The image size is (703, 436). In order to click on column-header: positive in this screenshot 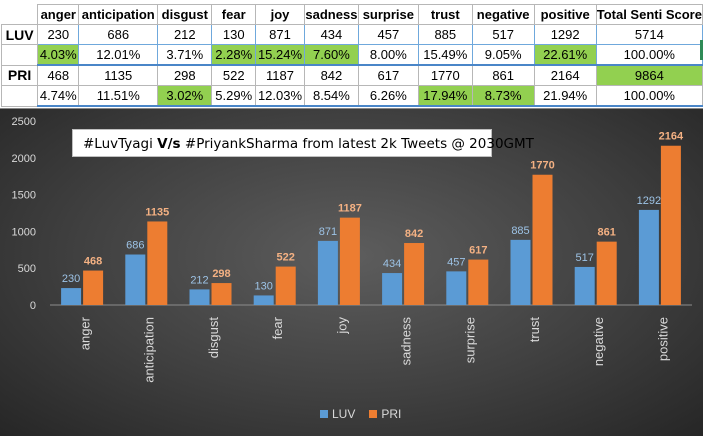, I will do `click(565, 14)`.